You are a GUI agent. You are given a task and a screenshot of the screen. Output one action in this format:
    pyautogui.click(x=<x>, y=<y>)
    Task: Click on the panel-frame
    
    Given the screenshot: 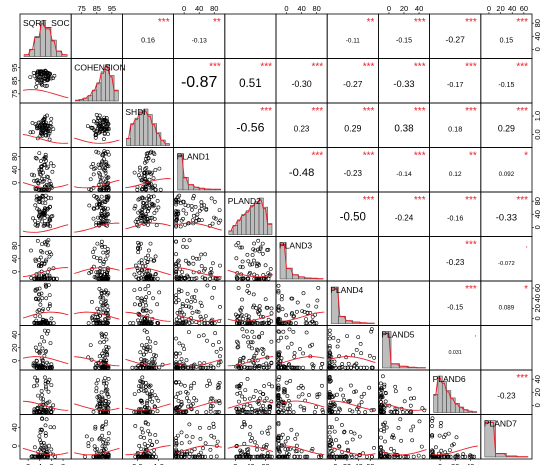 What is the action you would take?
    pyautogui.click(x=96, y=36)
    